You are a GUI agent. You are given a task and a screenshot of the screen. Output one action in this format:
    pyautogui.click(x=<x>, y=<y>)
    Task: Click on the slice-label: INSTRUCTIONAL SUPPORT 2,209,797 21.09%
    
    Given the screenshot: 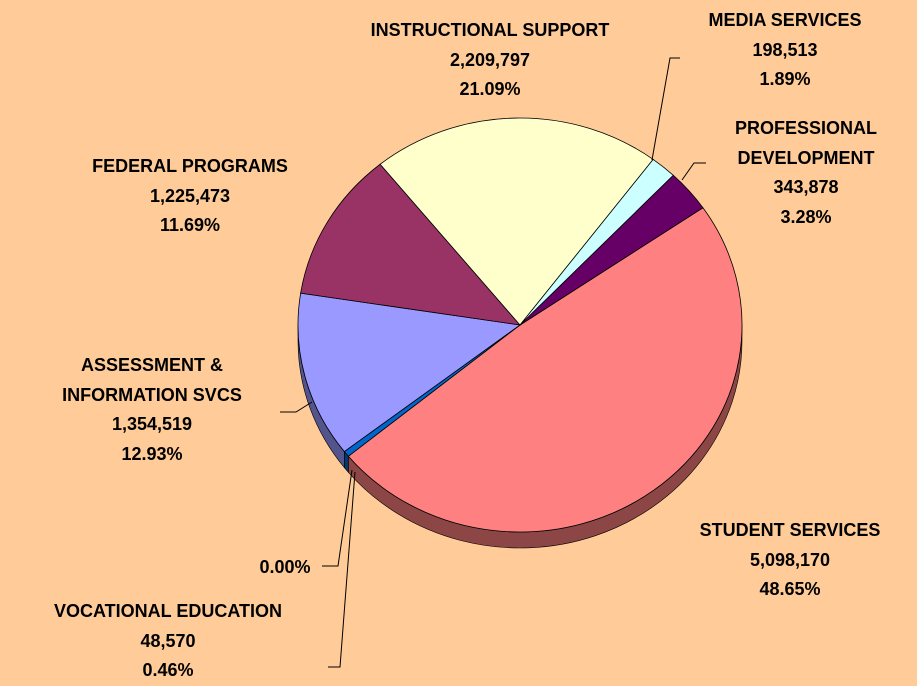 What is the action you would take?
    pyautogui.click(x=490, y=60)
    